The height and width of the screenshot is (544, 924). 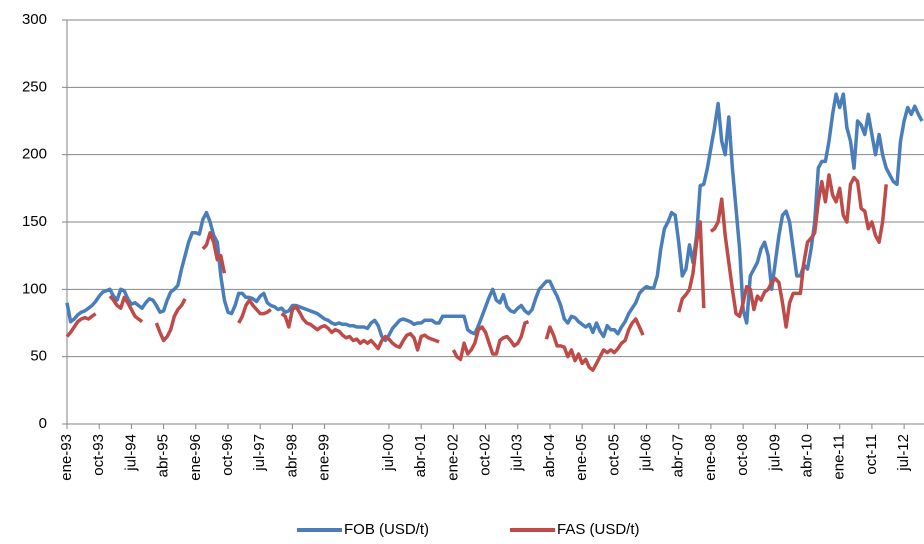 I want to click on y-tick-label: 100, so click(x=34, y=288).